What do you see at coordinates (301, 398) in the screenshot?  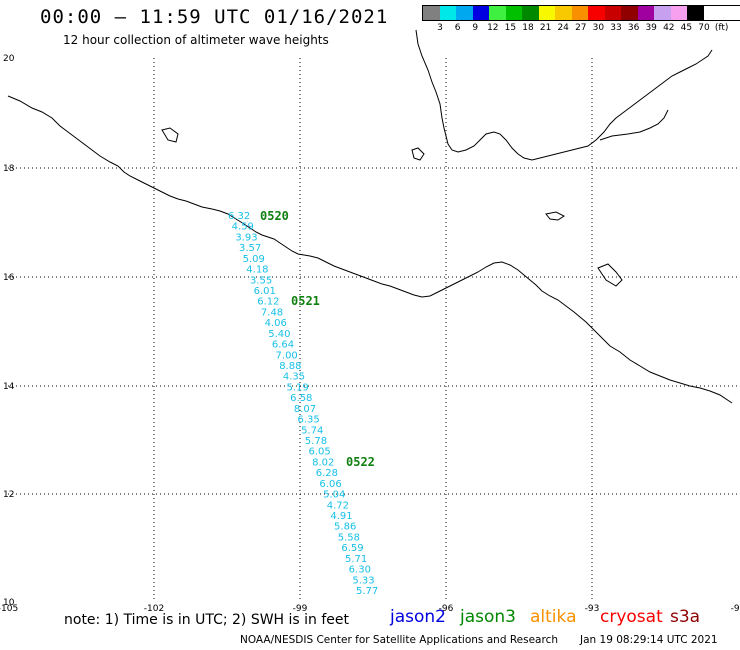 I see `wave-height-value: 6.58` at bounding box center [301, 398].